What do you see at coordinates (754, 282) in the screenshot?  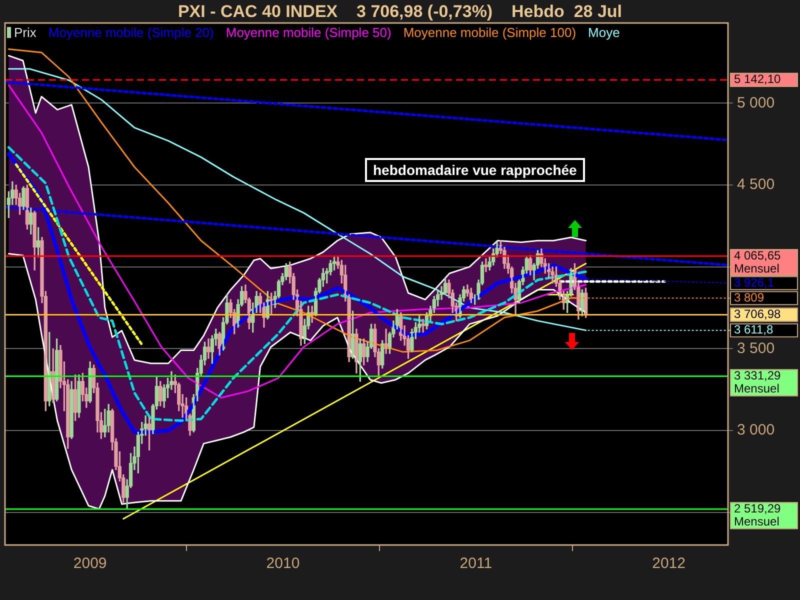 I see `annotation: 3 926,1` at bounding box center [754, 282].